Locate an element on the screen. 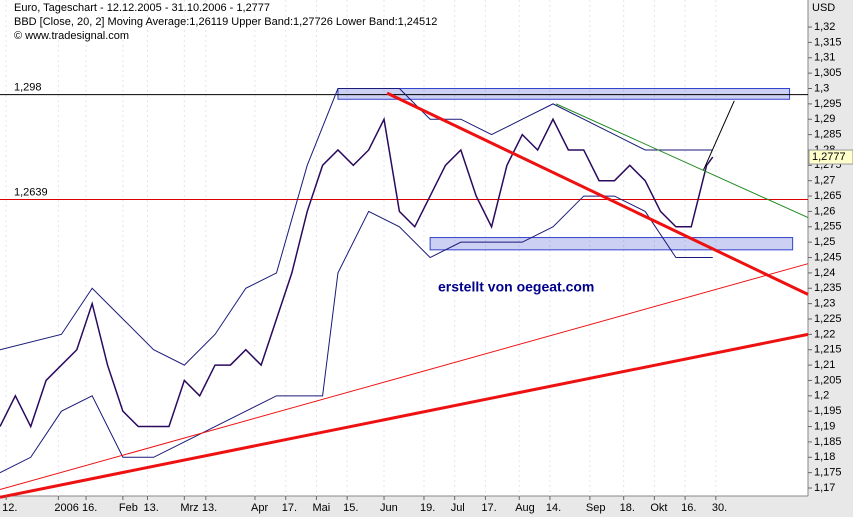 The height and width of the screenshot is (517, 853). y-axis-label: USD is located at coordinates (823, 8).